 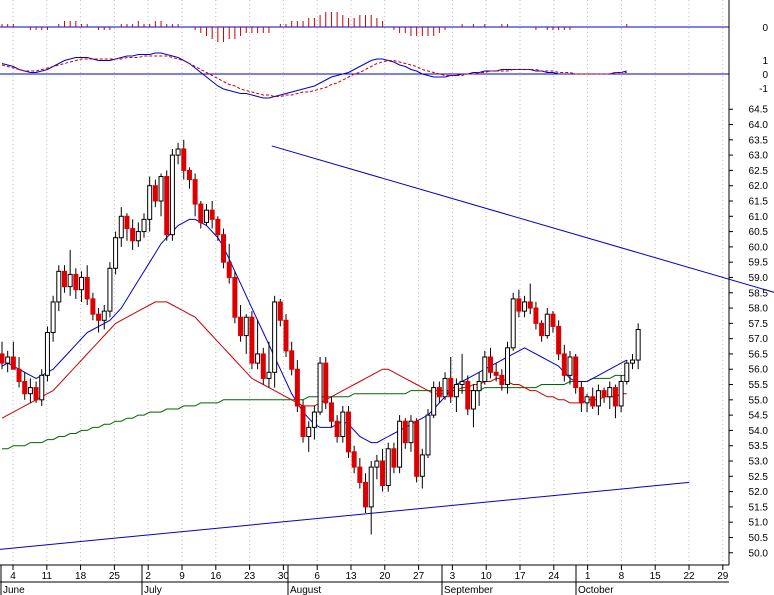 I want to click on price-tick-label: 54.0, so click(x=759, y=431).